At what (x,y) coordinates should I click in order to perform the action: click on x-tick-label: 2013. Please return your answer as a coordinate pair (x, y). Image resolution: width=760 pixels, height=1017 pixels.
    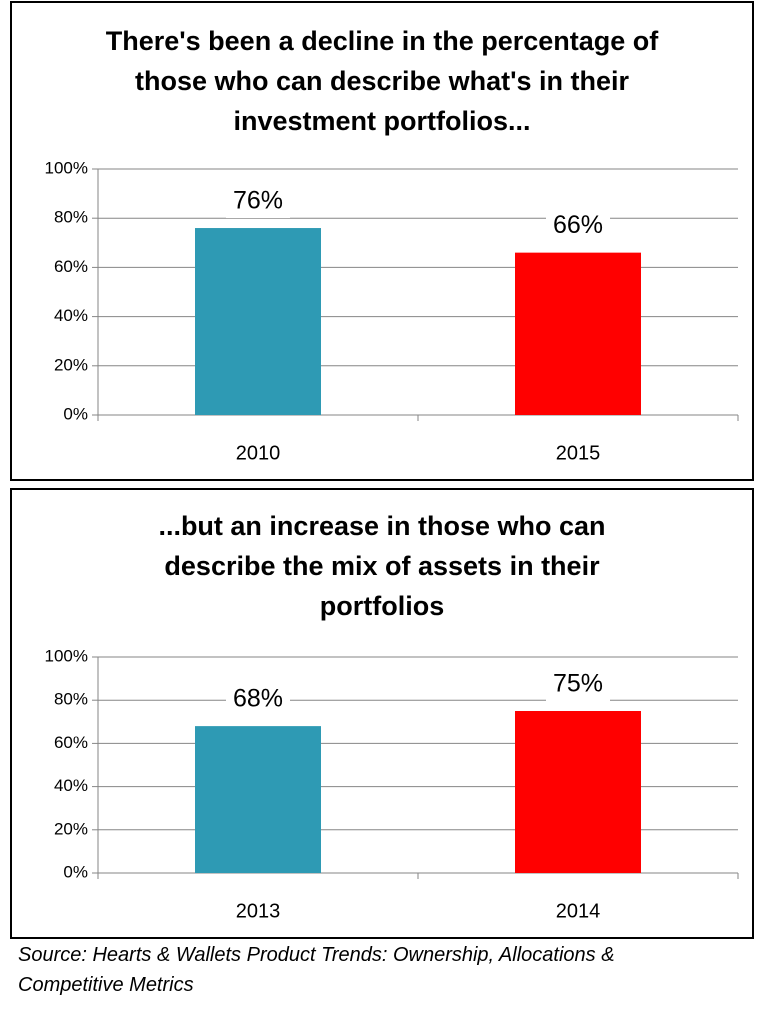
    Looking at the image, I should click on (258, 911).